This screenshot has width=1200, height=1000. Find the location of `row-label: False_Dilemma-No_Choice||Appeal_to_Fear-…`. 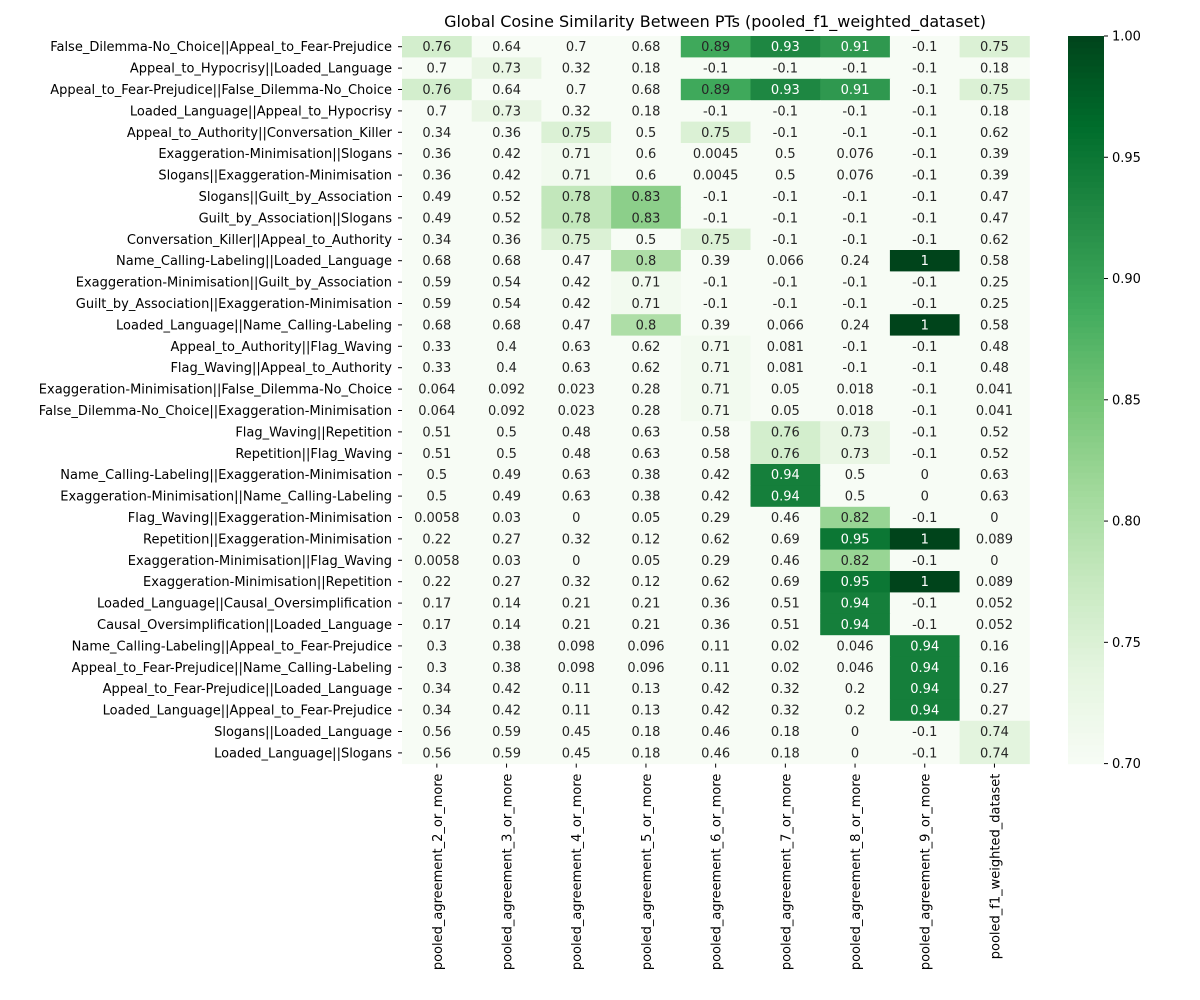

row-label: False_Dilemma-No_Choice||Appeal_to_Fear-… is located at coordinates (221, 47).